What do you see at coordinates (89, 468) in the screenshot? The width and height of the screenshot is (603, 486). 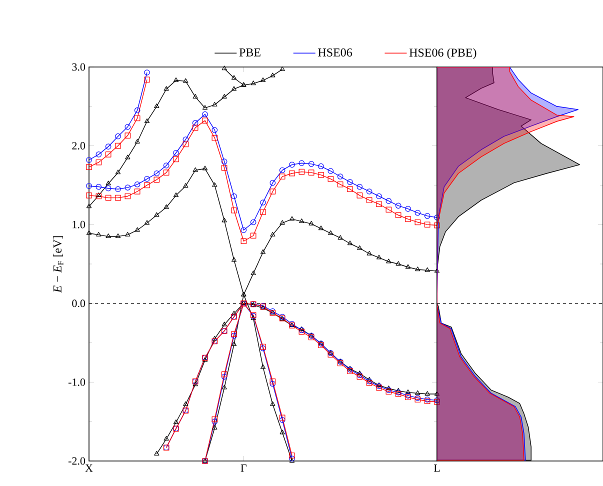 I see `x-tick-label: X` at bounding box center [89, 468].